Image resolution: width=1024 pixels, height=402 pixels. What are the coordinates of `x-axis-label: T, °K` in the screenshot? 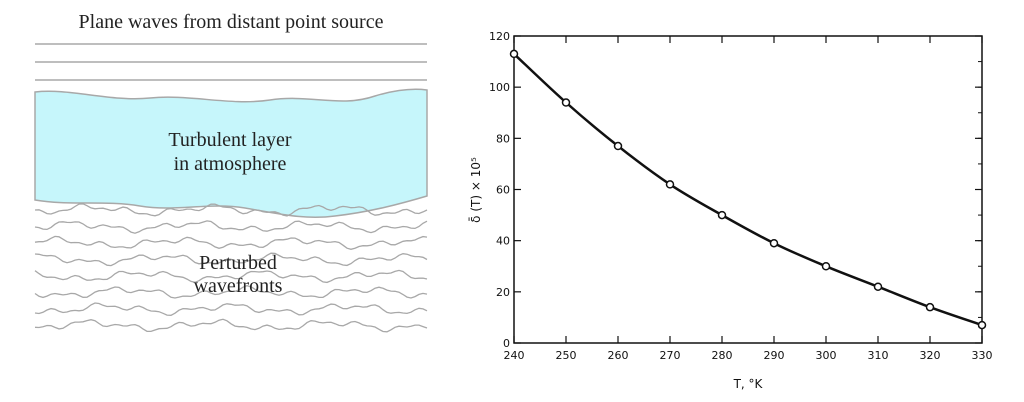 It's located at (748, 384).